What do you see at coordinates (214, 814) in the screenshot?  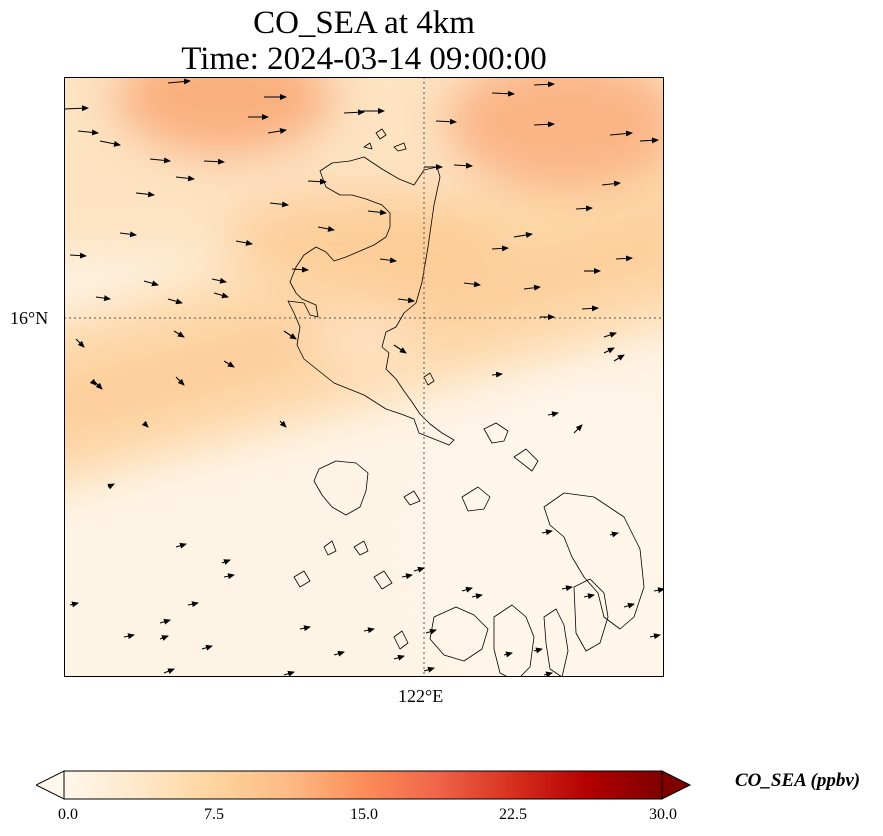 I see `colorbar-tick-label: 7.5` at bounding box center [214, 814].